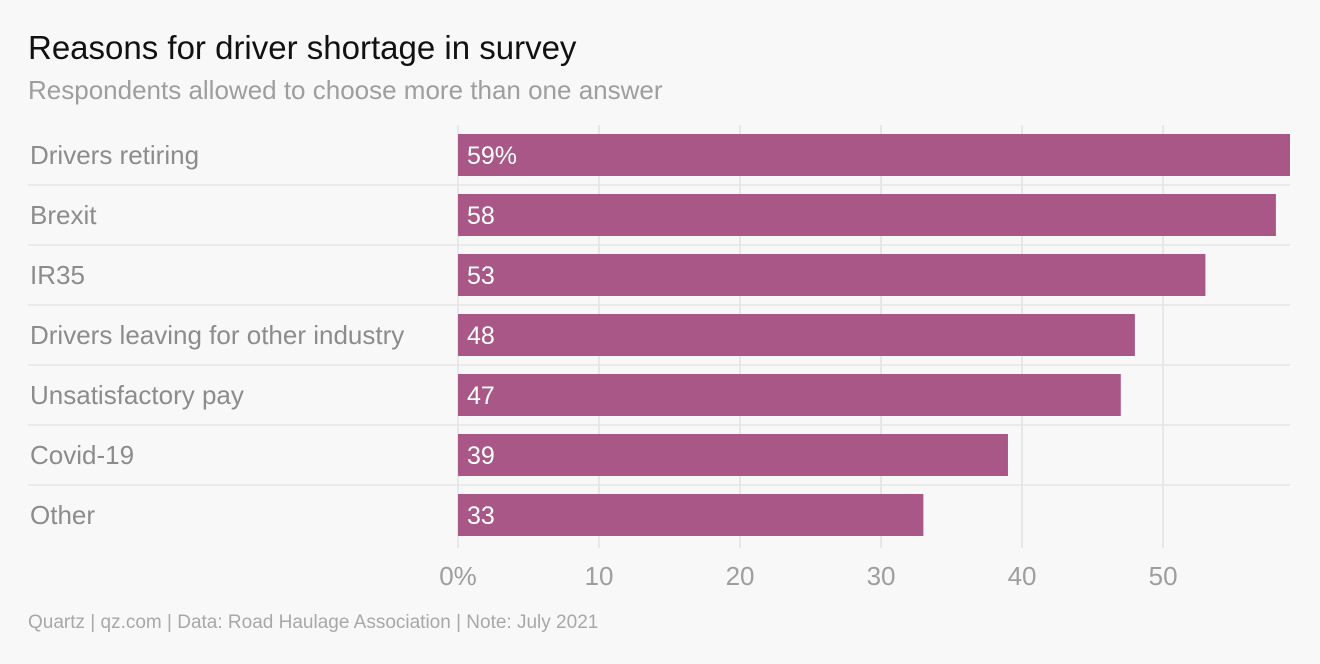  Describe the element at coordinates (492, 156) in the screenshot. I see `bar-value-label: 59%` at that location.